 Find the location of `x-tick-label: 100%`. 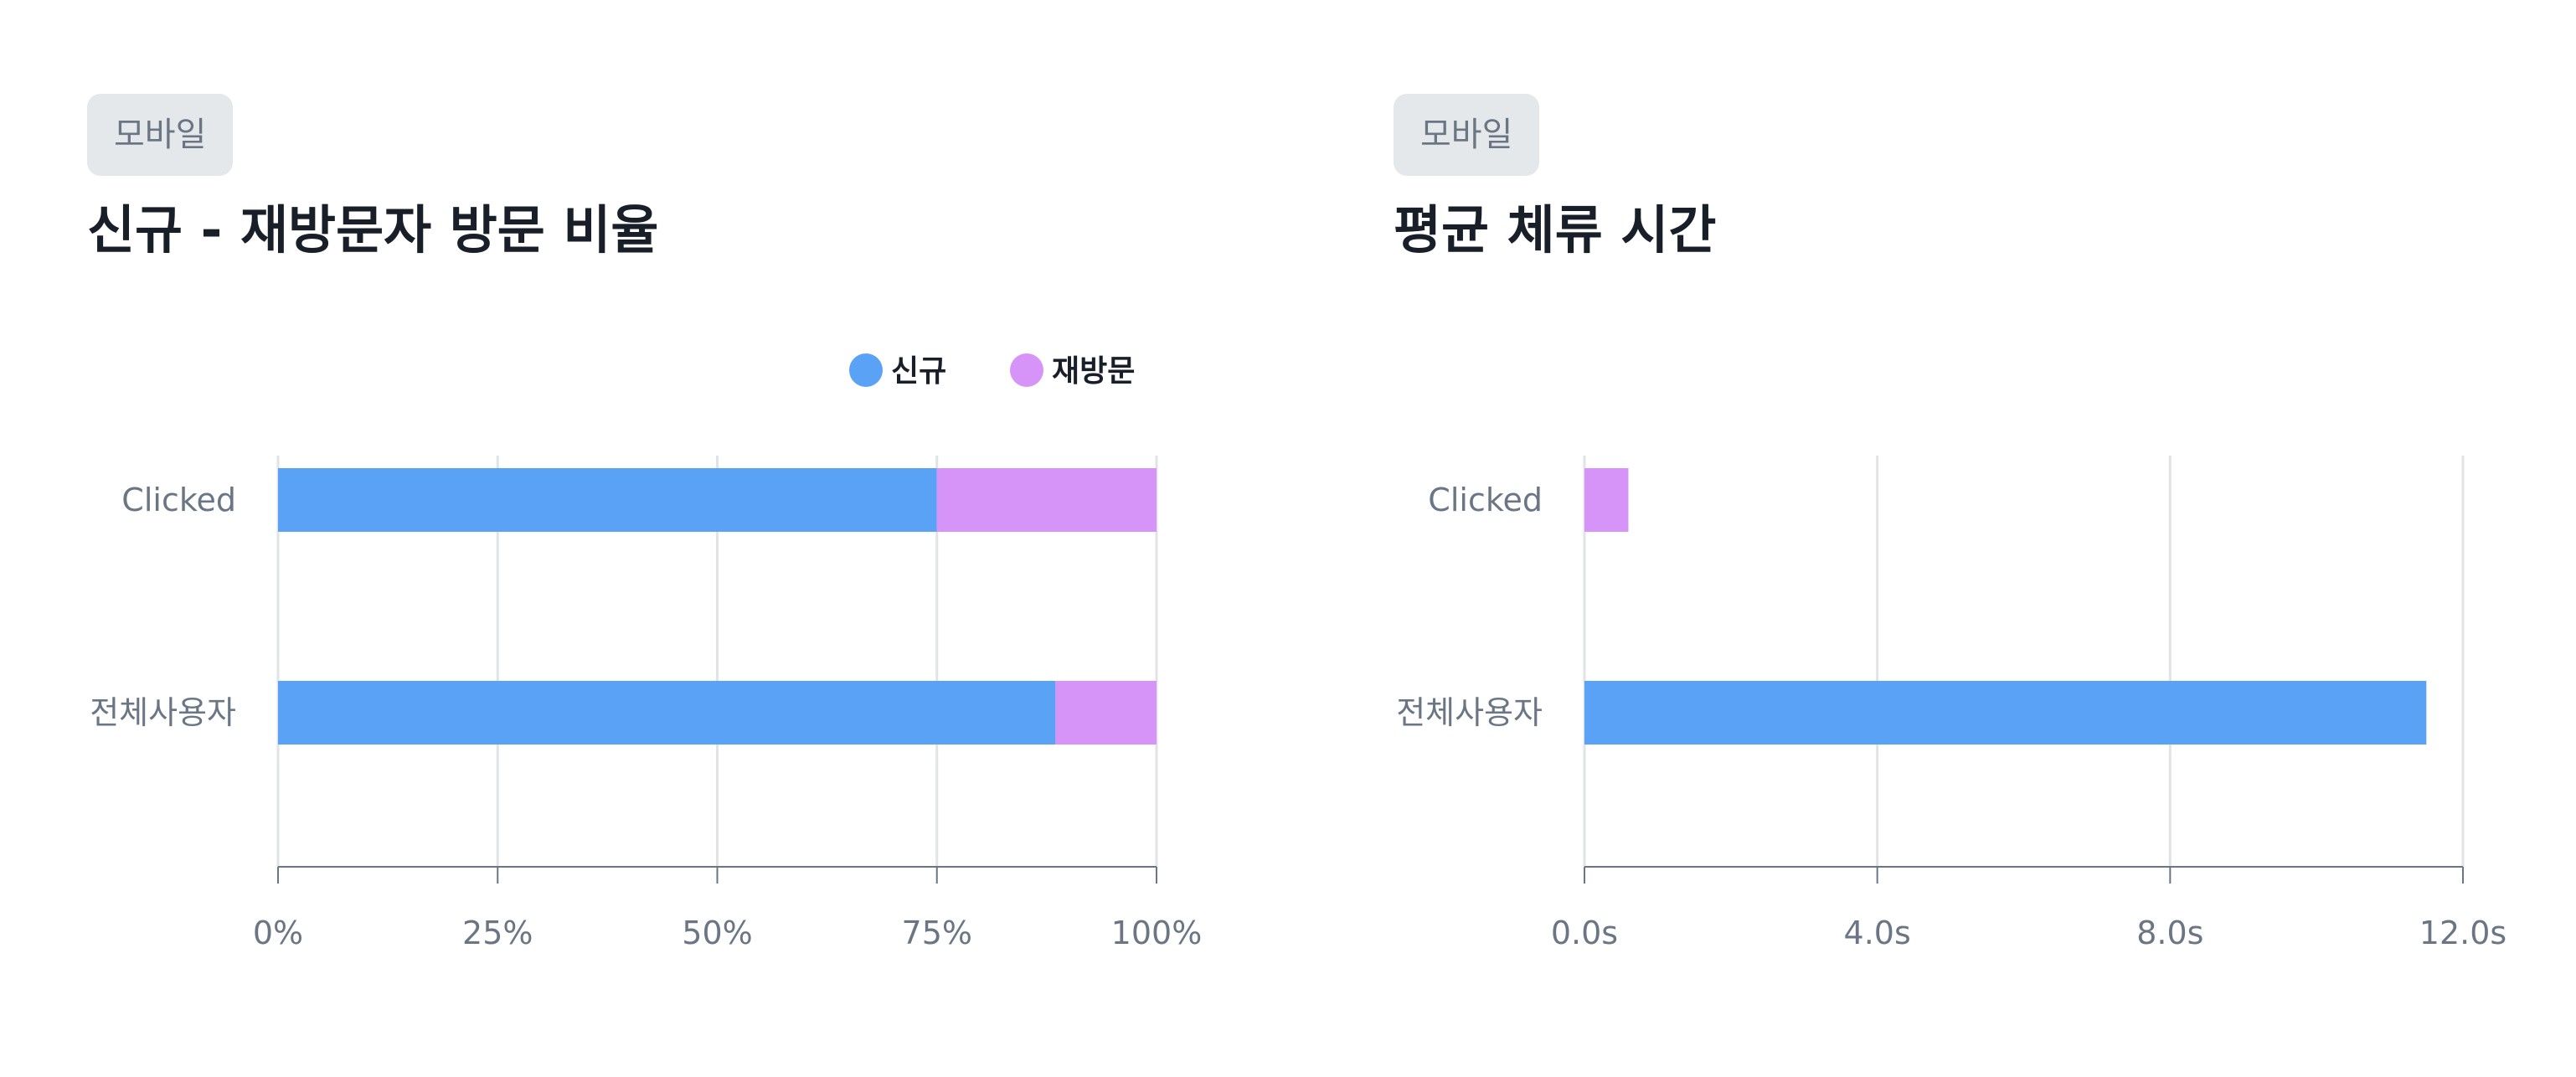

x-tick-label: 100% is located at coordinates (1157, 933).